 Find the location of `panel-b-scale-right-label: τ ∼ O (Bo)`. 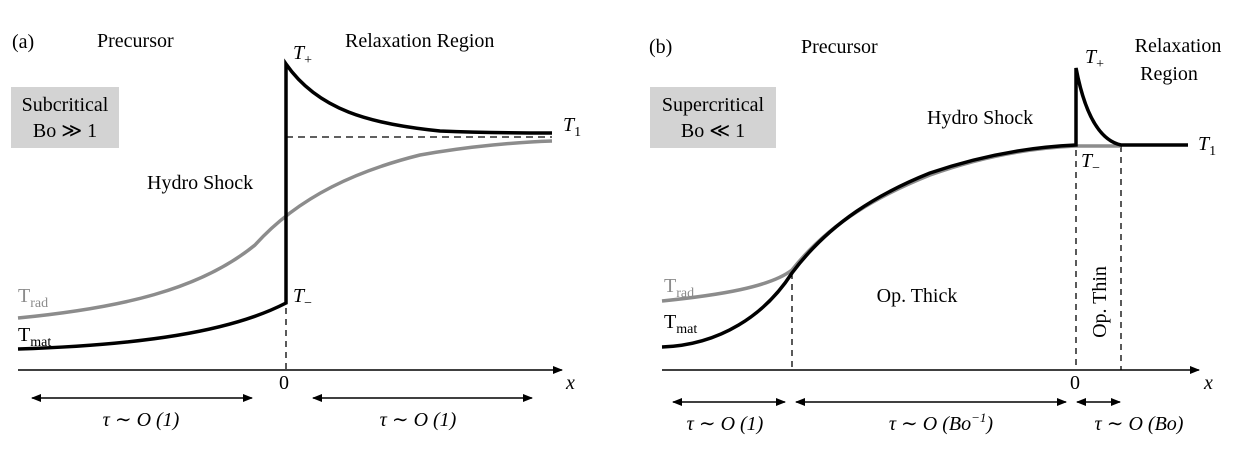

panel-b-scale-right-label: τ ∼ O (Bo) is located at coordinates (1139, 424).